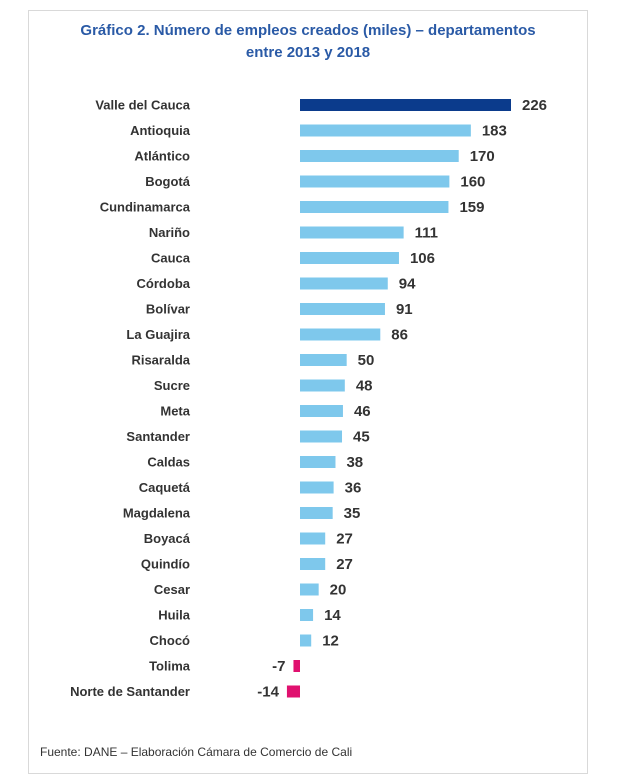 The height and width of the screenshot is (784, 618). I want to click on data-label: 45, so click(361, 437).